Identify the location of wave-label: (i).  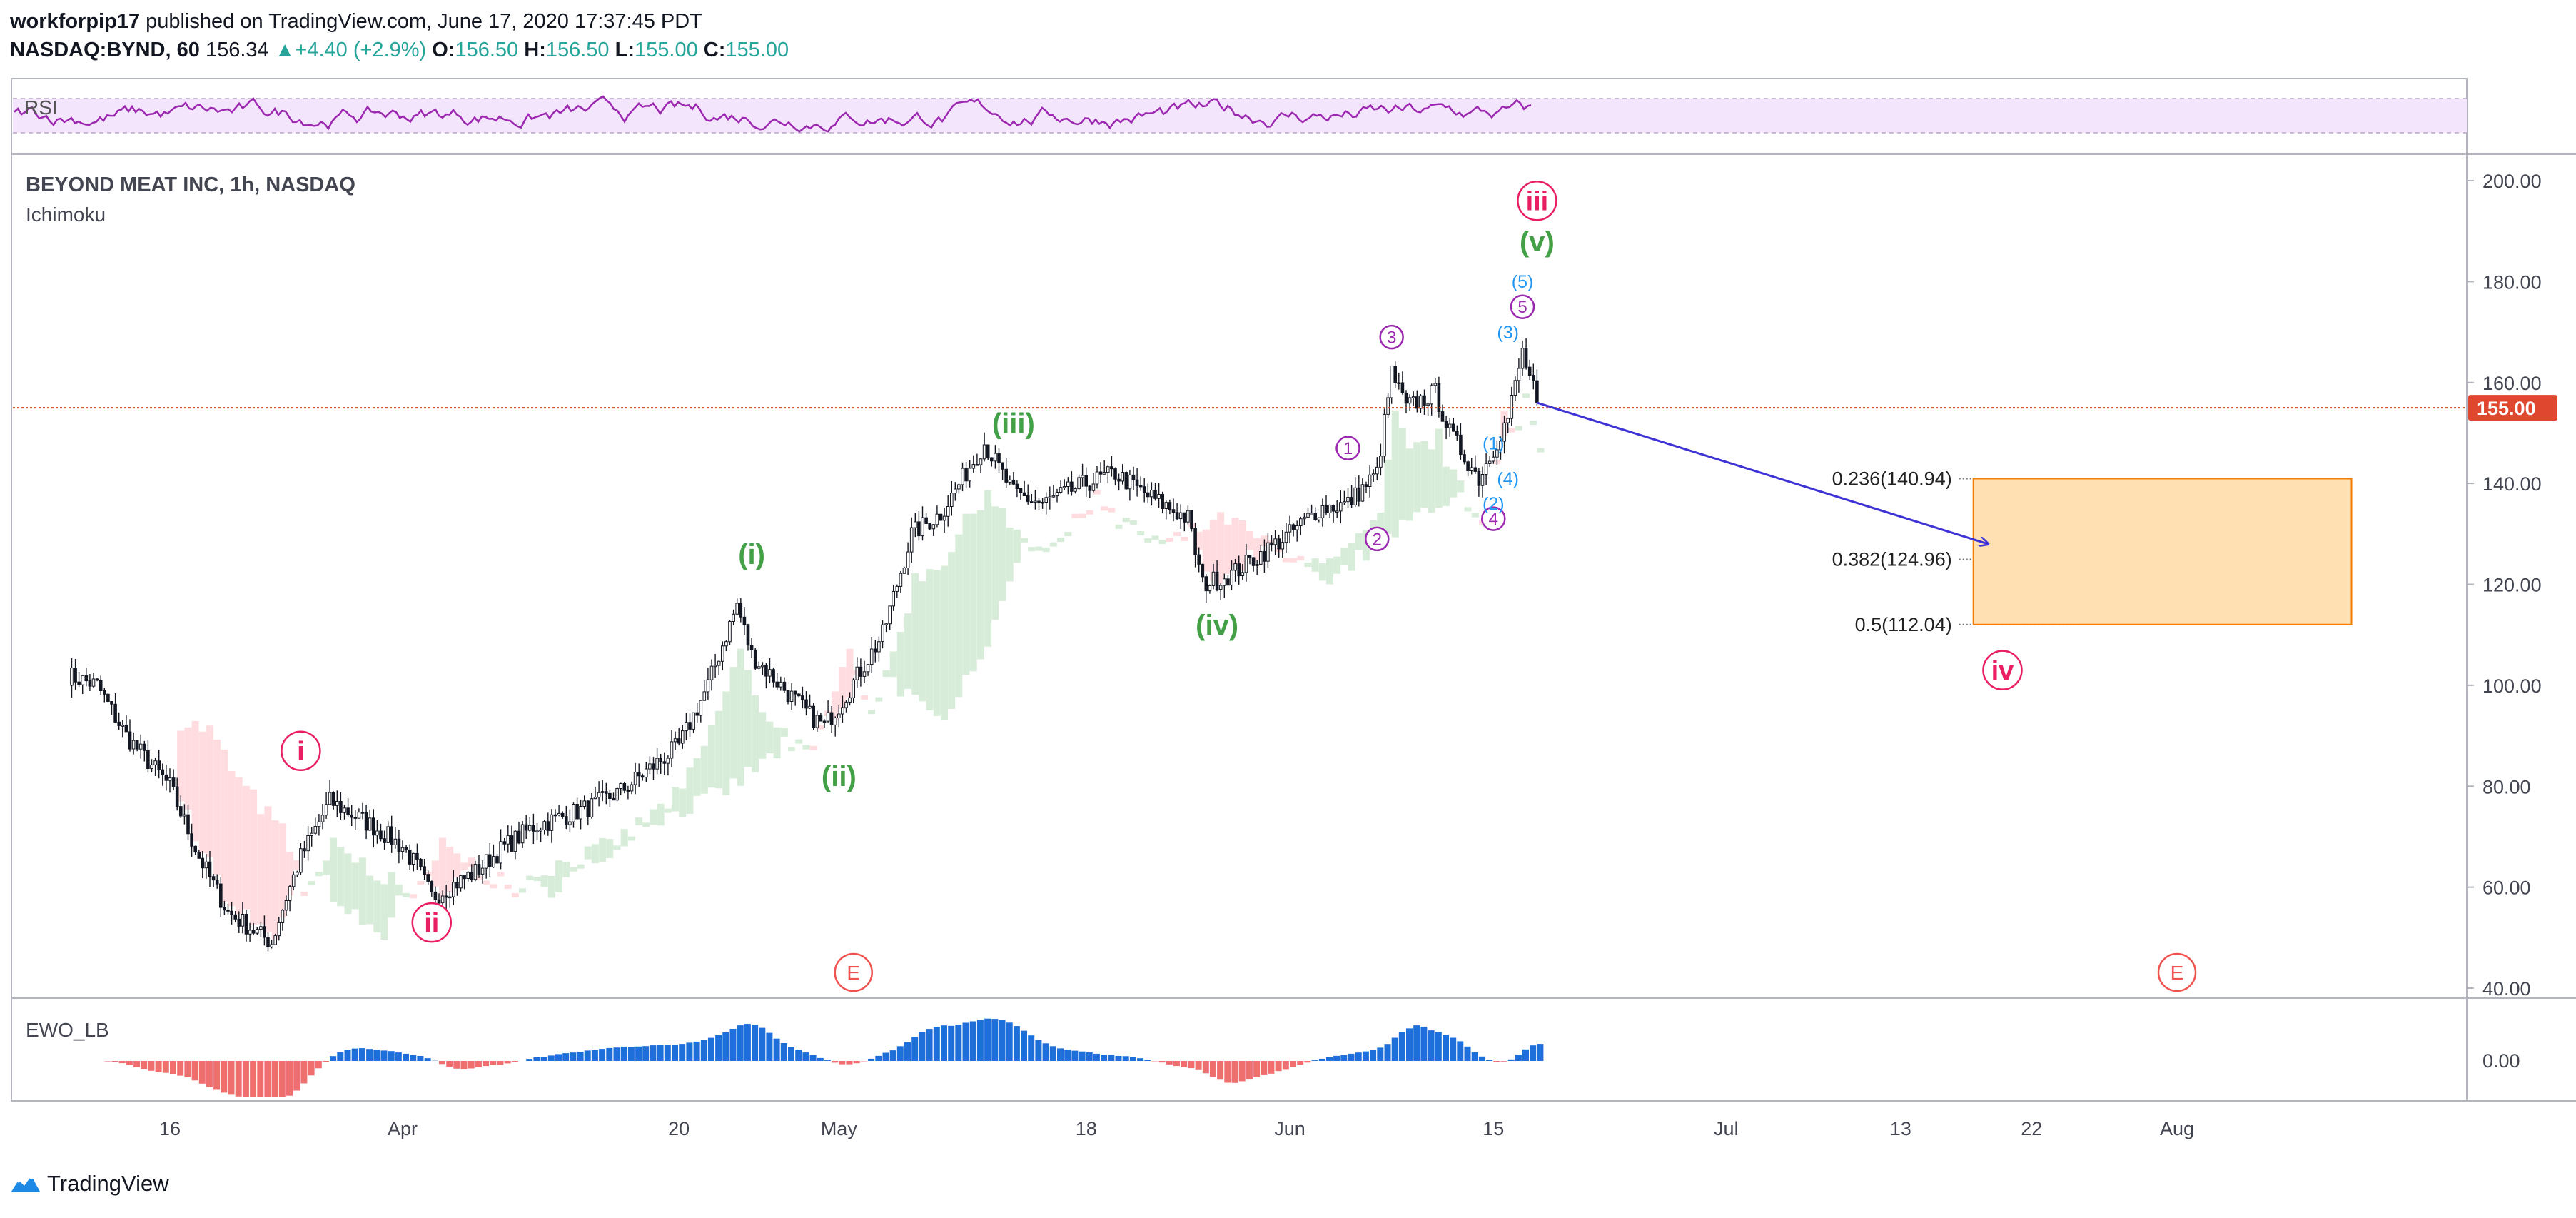
(751, 554).